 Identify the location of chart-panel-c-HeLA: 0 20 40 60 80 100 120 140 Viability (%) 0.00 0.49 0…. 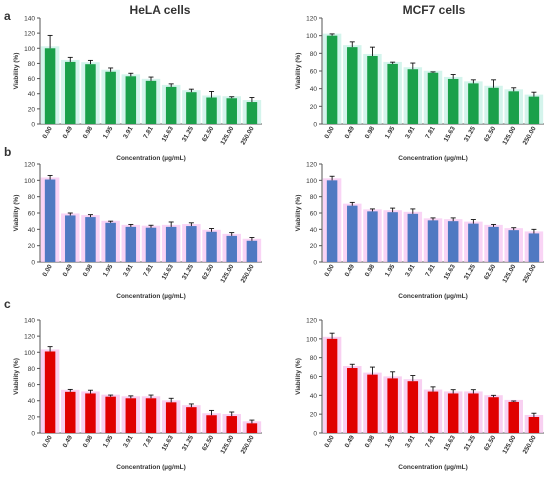
(137, 394).